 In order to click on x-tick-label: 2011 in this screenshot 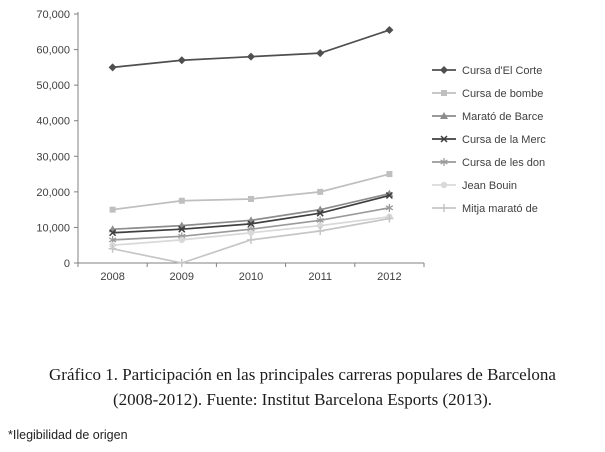, I will do `click(320, 277)`.